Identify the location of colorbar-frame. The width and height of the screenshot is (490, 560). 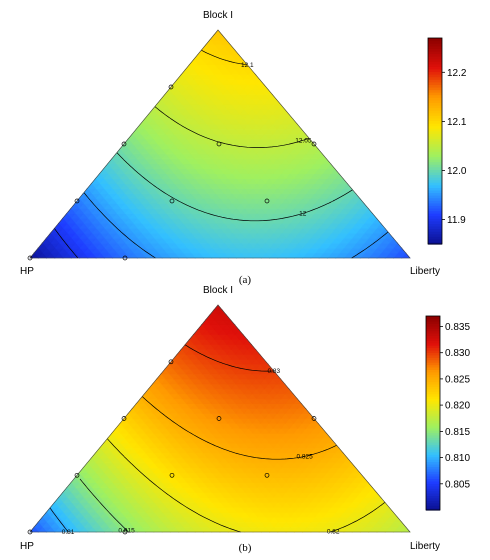
(435, 141).